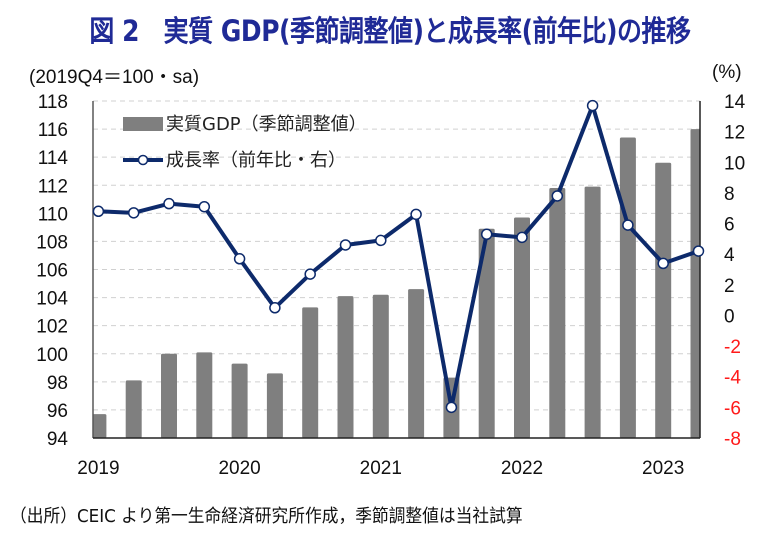 This screenshot has height=539, width=780. I want to click on x-tick-label: 2019, so click(98, 468).